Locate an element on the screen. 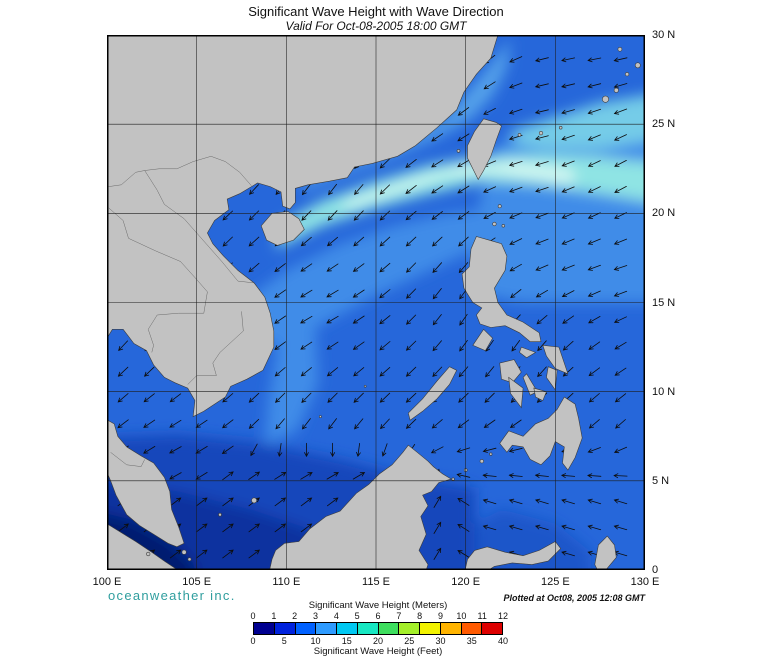 The width and height of the screenshot is (775, 665). meters-tick: 11 is located at coordinates (482, 616).